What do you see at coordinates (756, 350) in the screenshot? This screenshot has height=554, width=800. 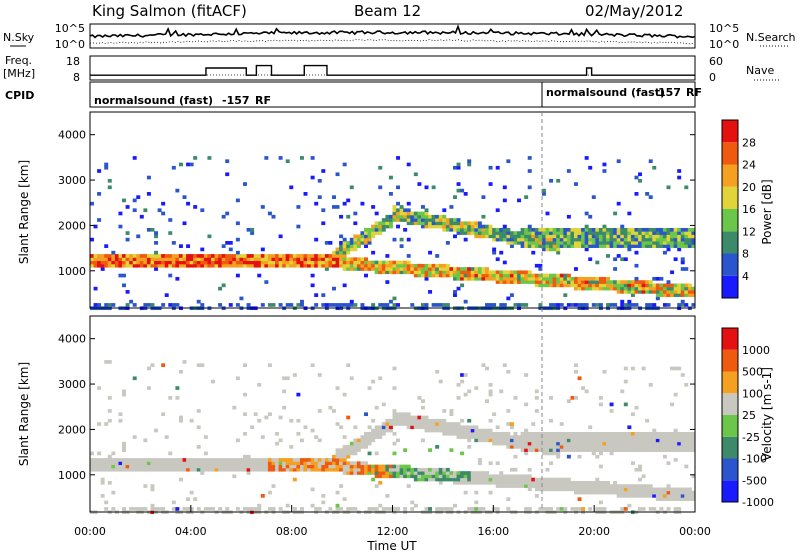 I see `colorbar-tick-label: 1000` at bounding box center [756, 350].